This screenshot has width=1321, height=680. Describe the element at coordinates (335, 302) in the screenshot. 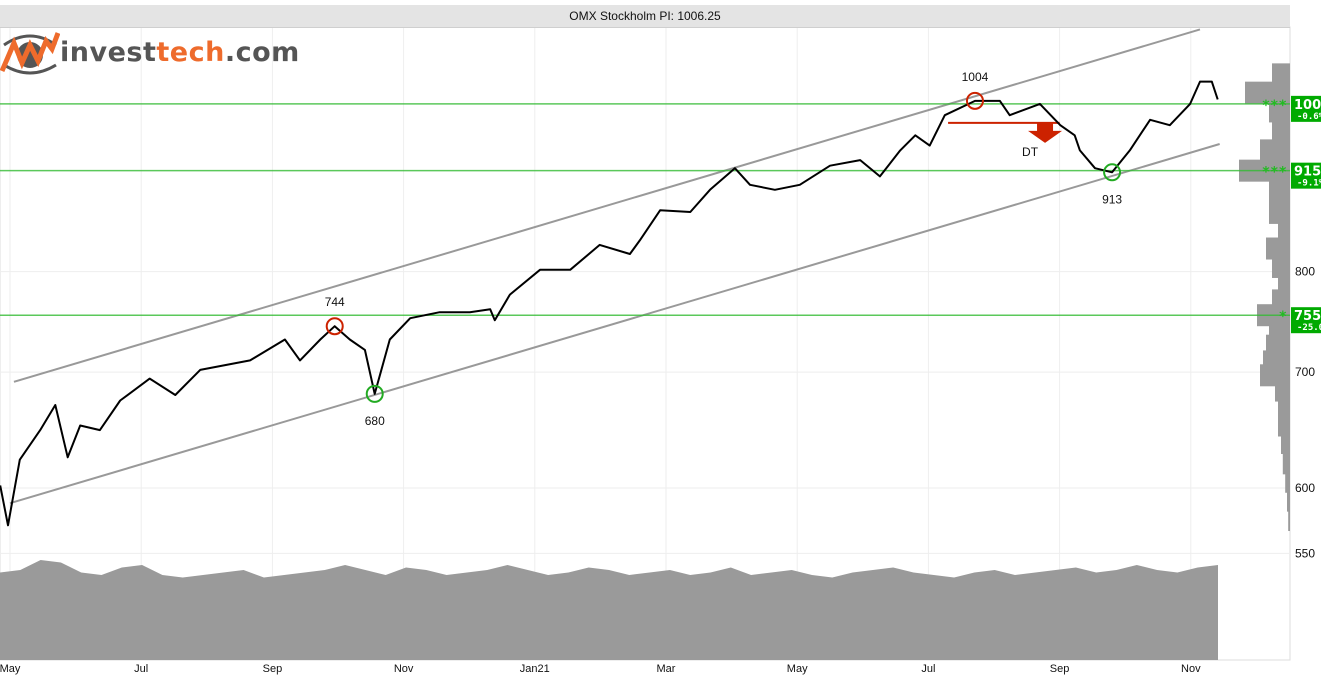

I see `top-value-label: 744` at that location.